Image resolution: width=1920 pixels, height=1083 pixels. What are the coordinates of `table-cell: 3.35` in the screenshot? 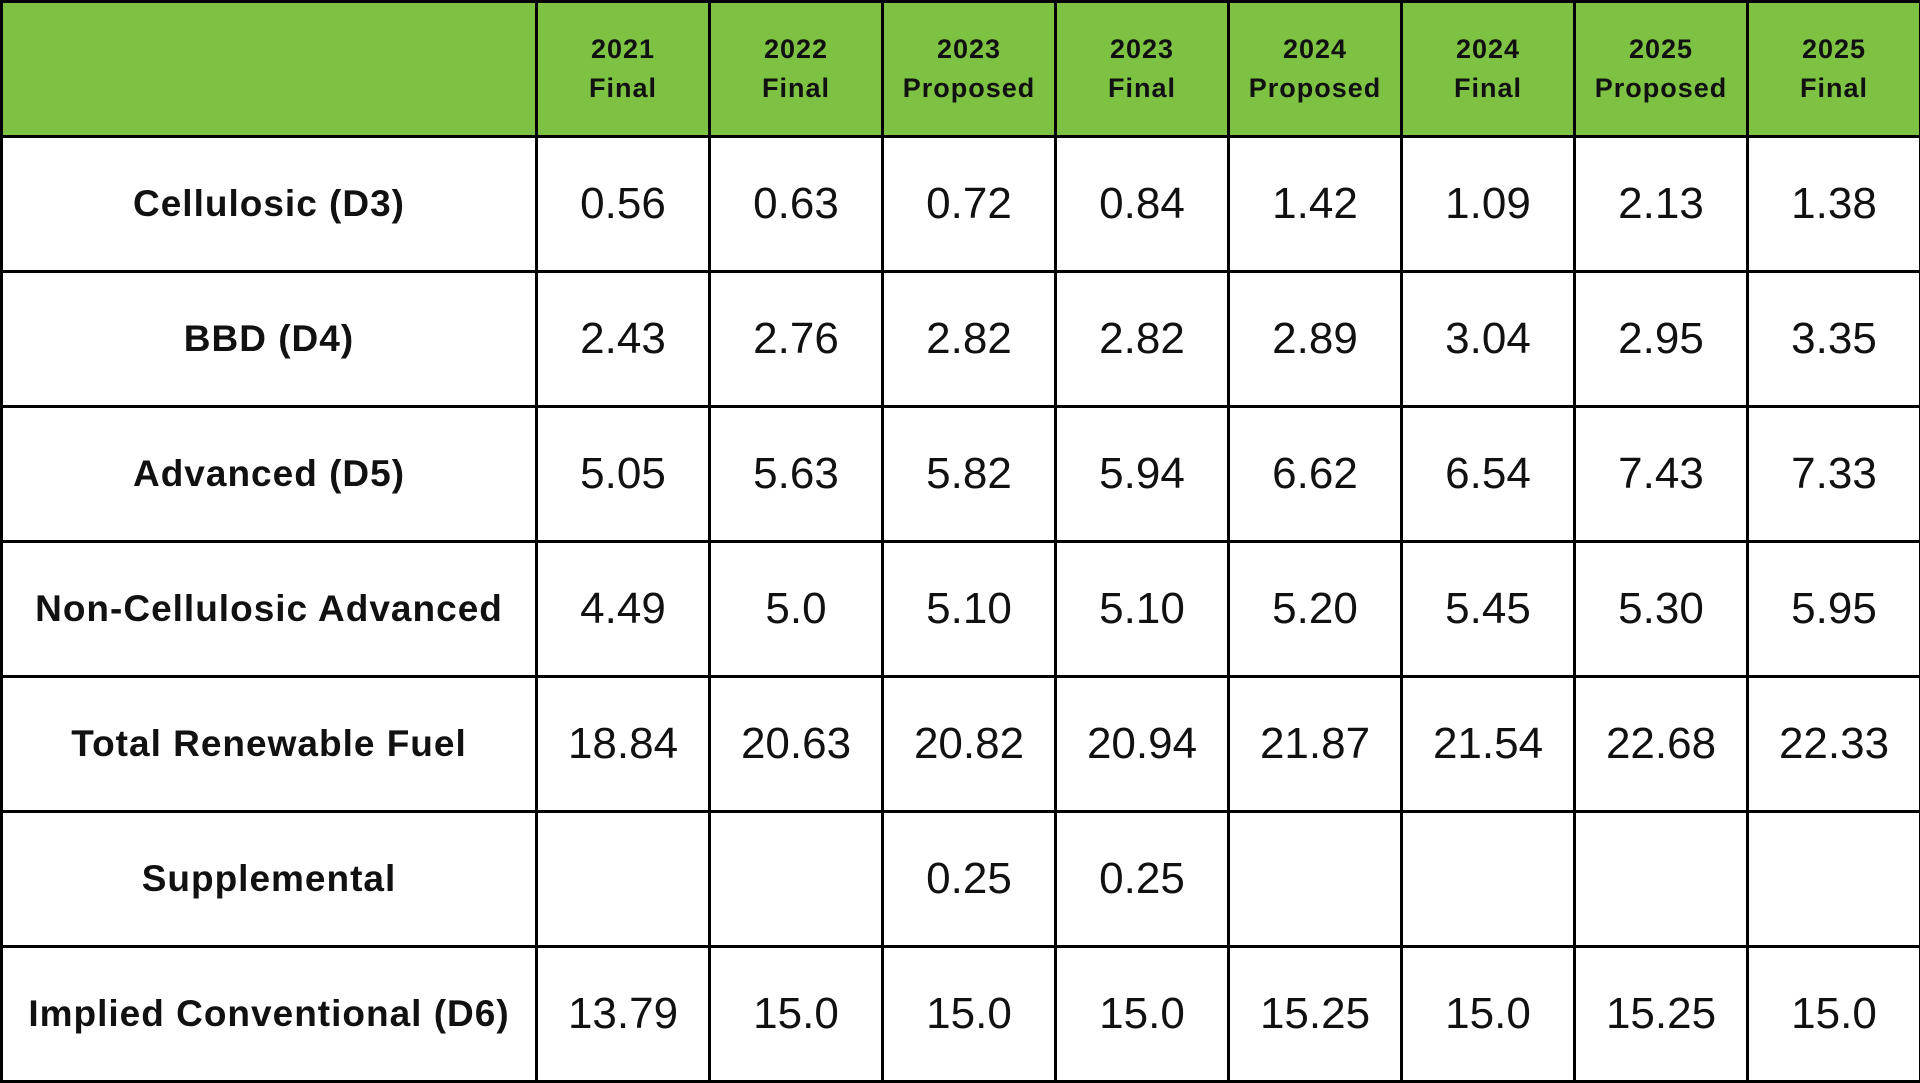 It's located at (1834, 339).